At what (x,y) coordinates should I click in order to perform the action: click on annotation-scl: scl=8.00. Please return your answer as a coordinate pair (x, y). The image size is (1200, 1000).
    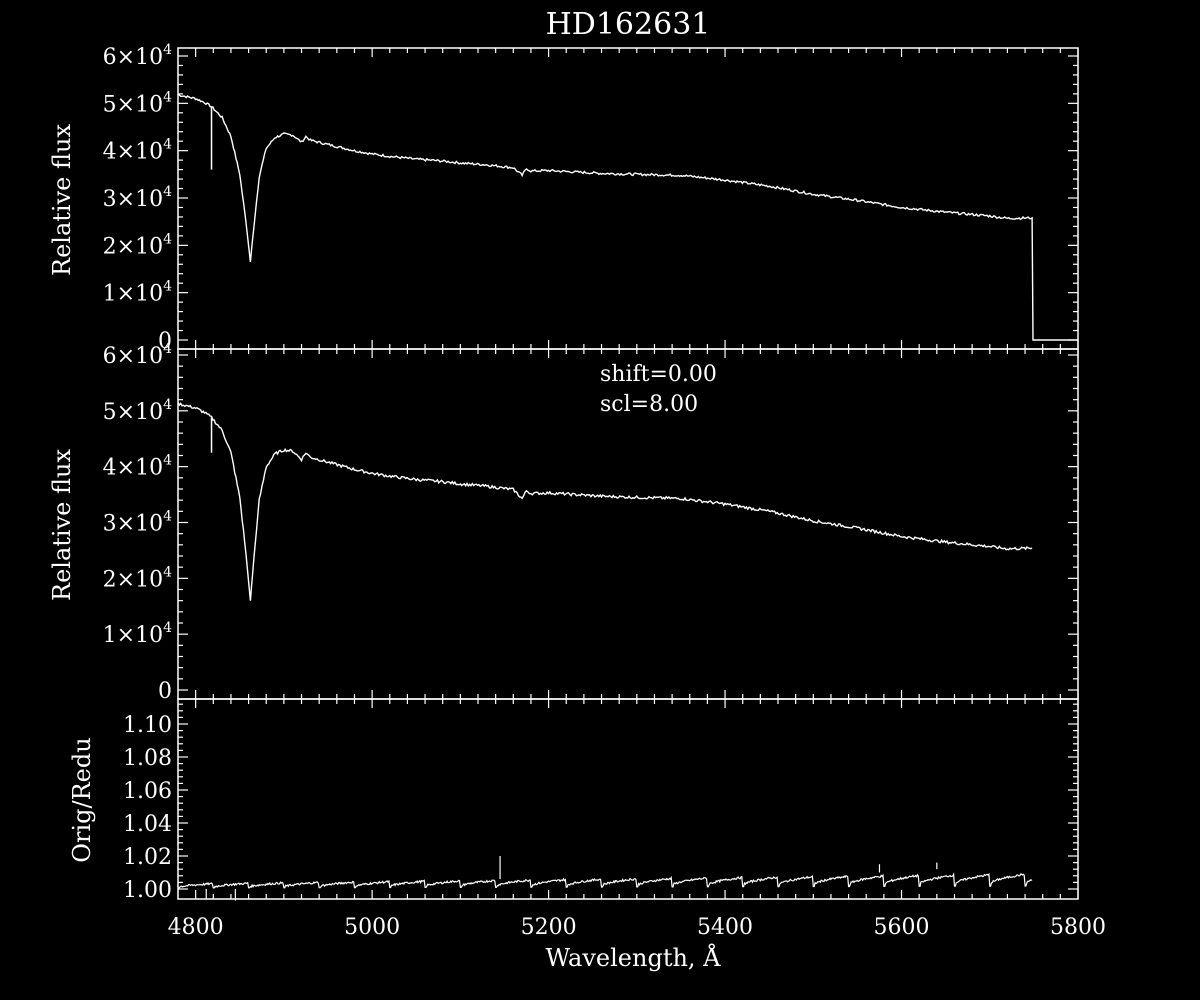
    Looking at the image, I should click on (649, 404).